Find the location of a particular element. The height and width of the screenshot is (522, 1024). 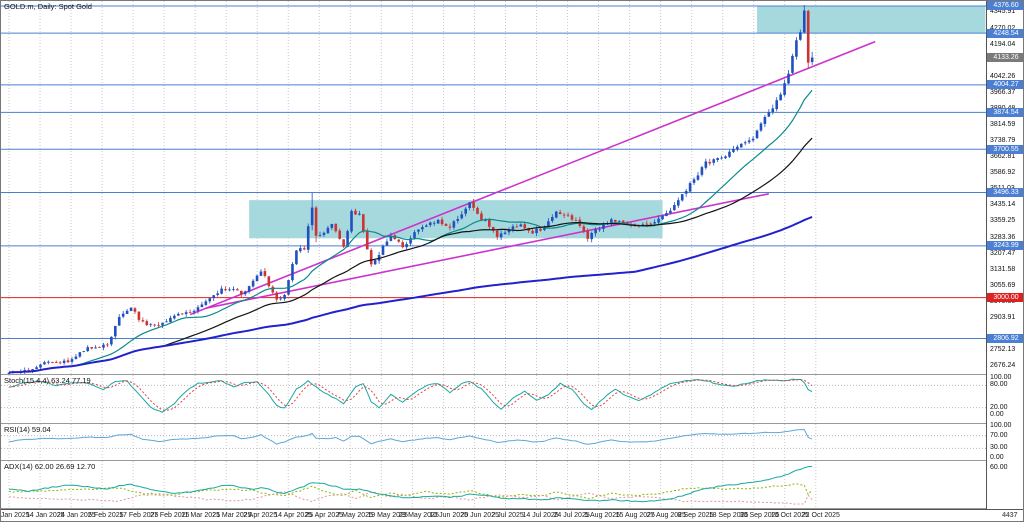

rsi-canvas is located at coordinates (493, 442).